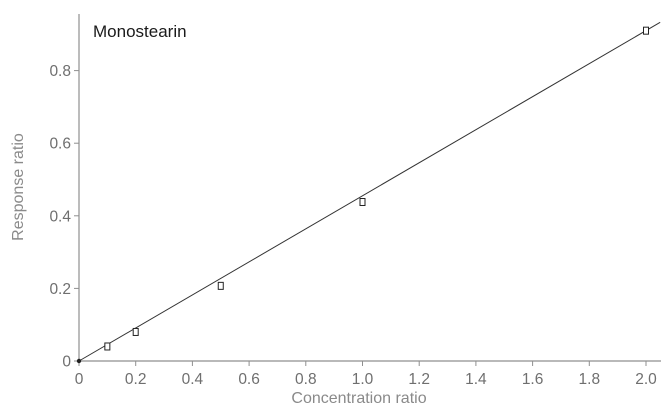 The width and height of the screenshot is (662, 408). What do you see at coordinates (60, 144) in the screenshot?
I see `y-tick-label: 0.6` at bounding box center [60, 144].